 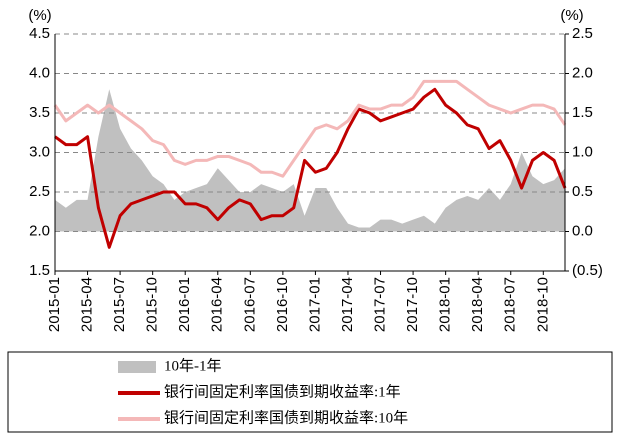 I want to click on x-tick-label: 2018-01, so click(x=445, y=304).